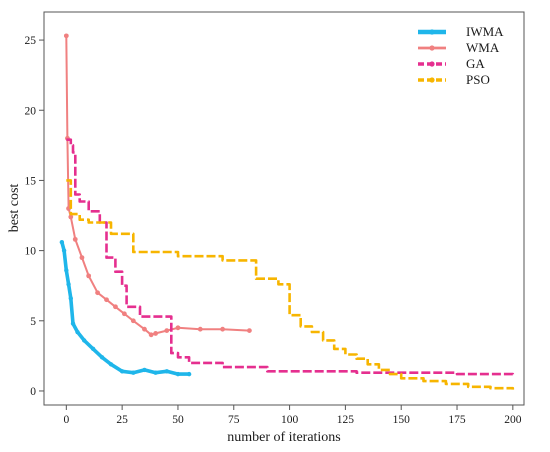 This screenshot has height=452, width=550. I want to click on x-tick-label: 150, so click(402, 420).